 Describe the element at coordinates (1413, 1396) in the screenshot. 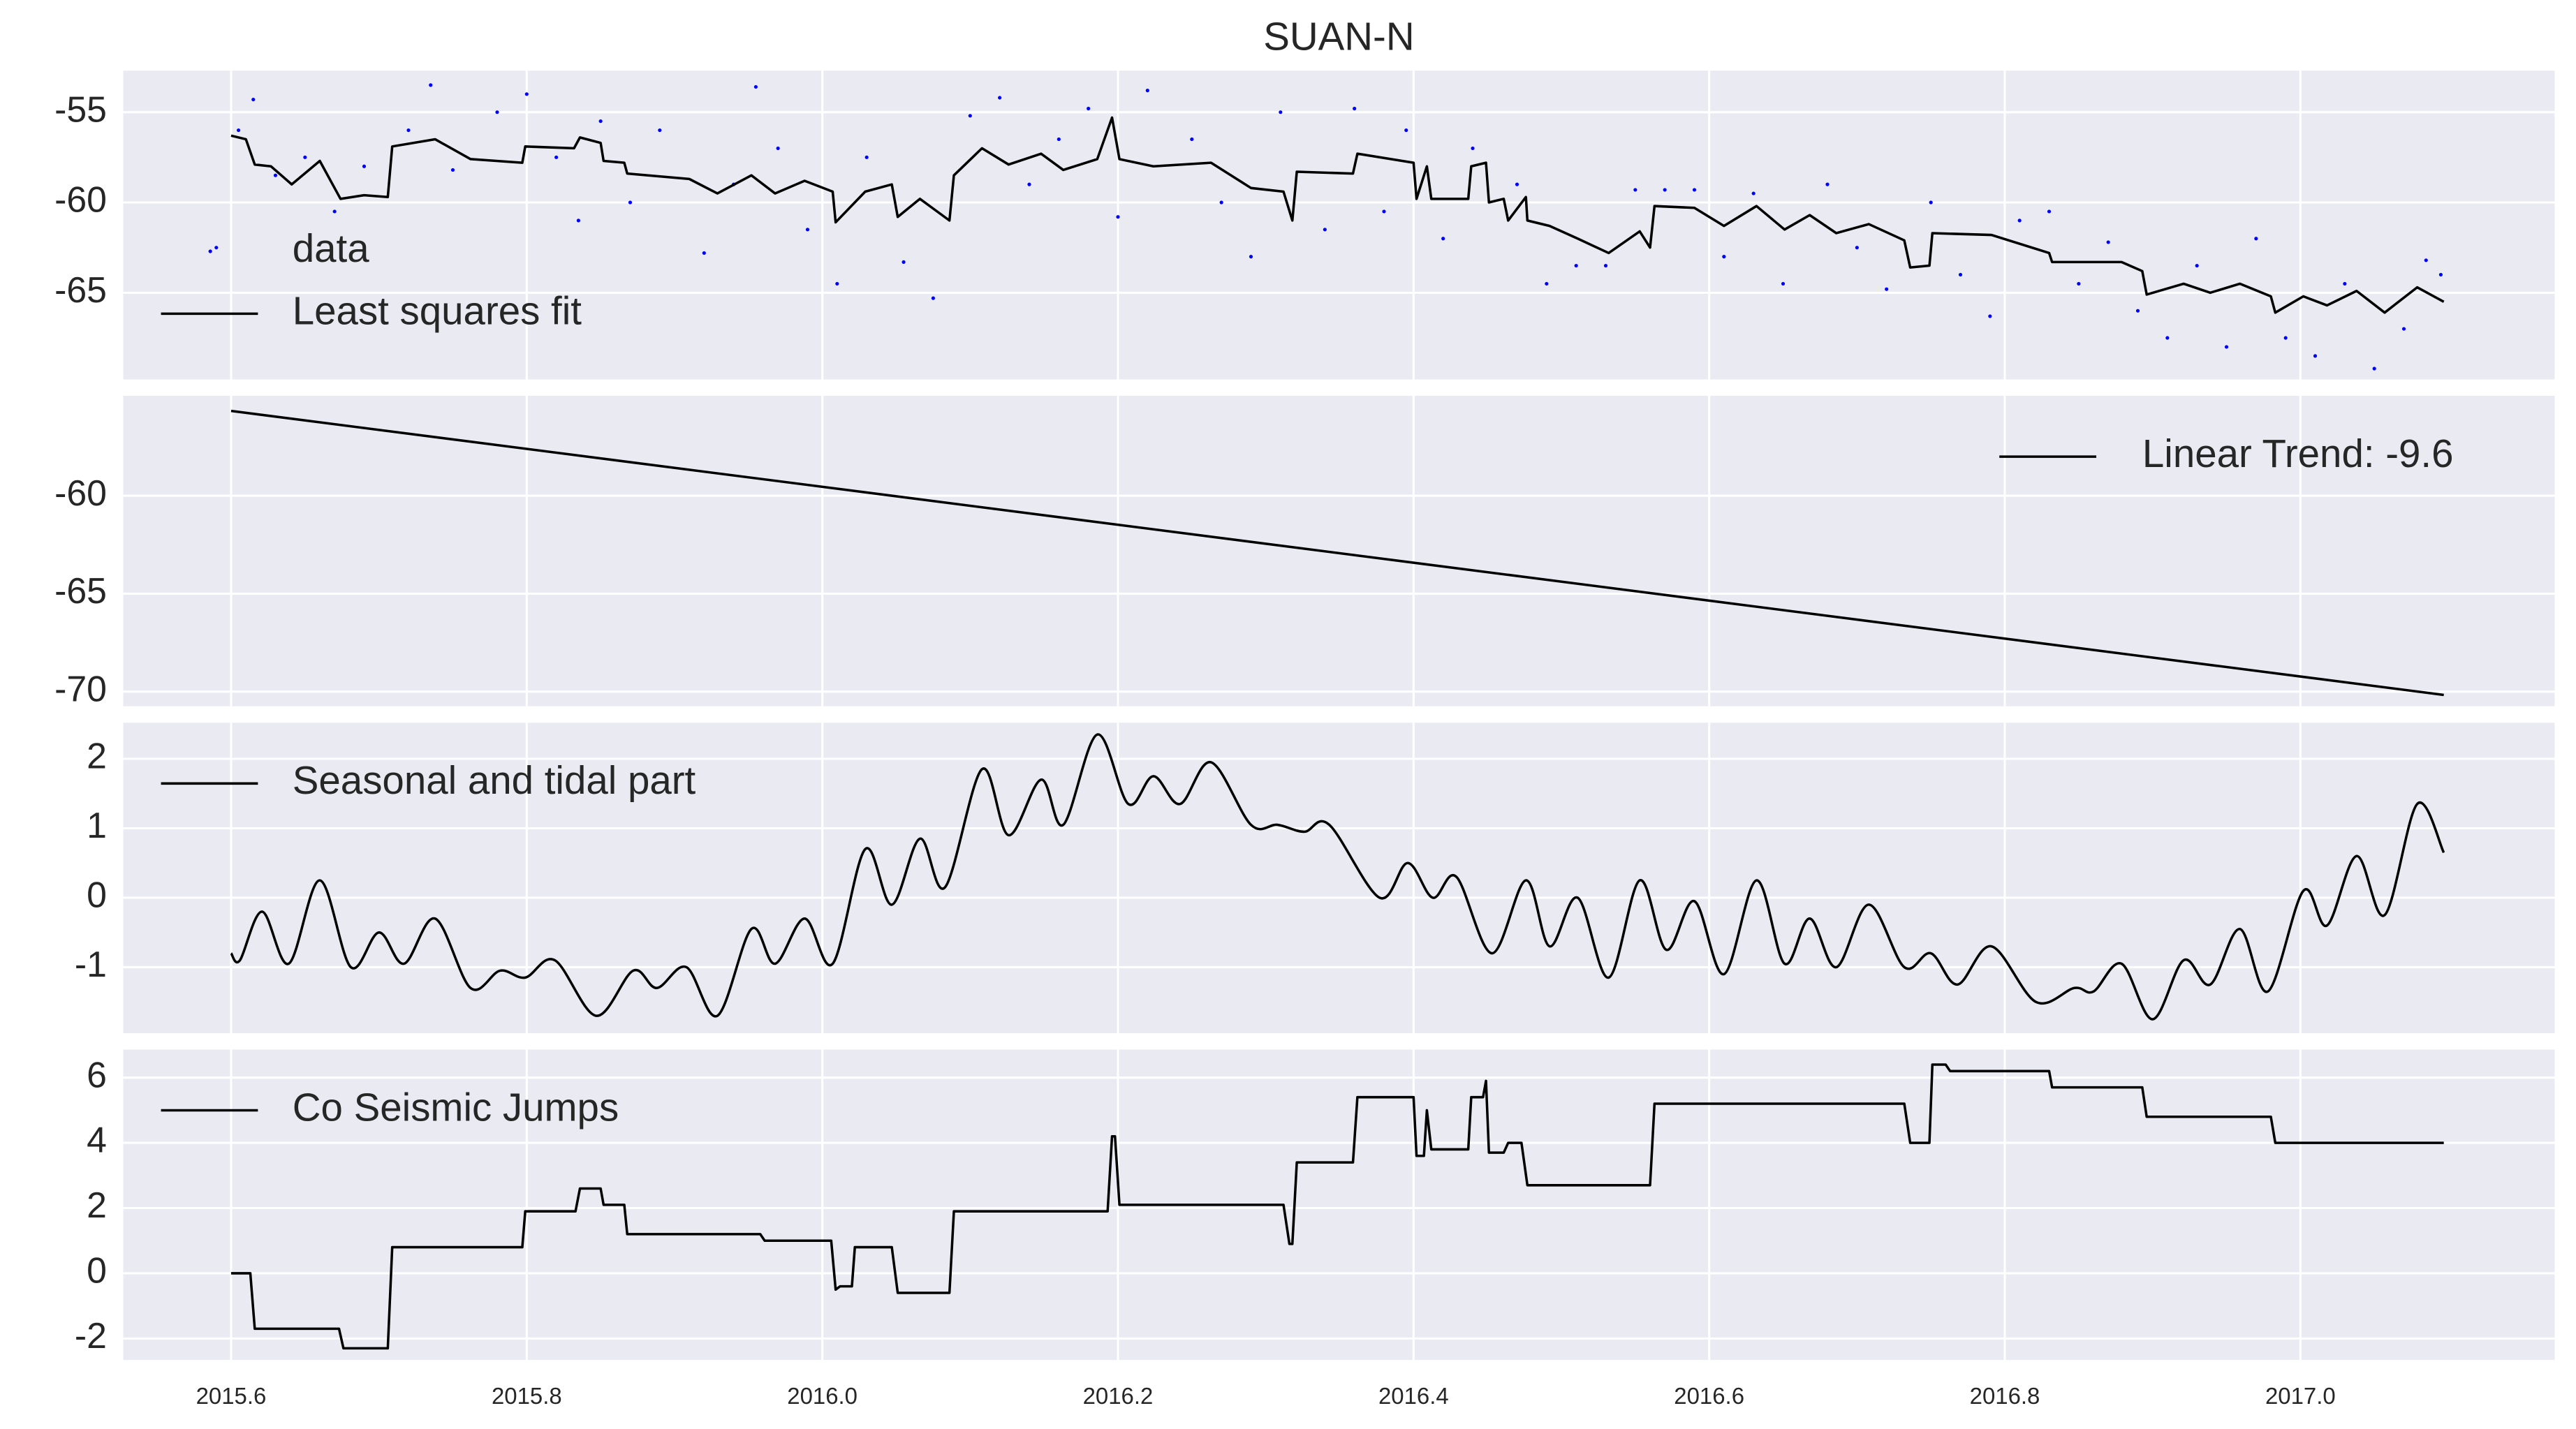

I see `x-tick-label: 2016.4` at that location.